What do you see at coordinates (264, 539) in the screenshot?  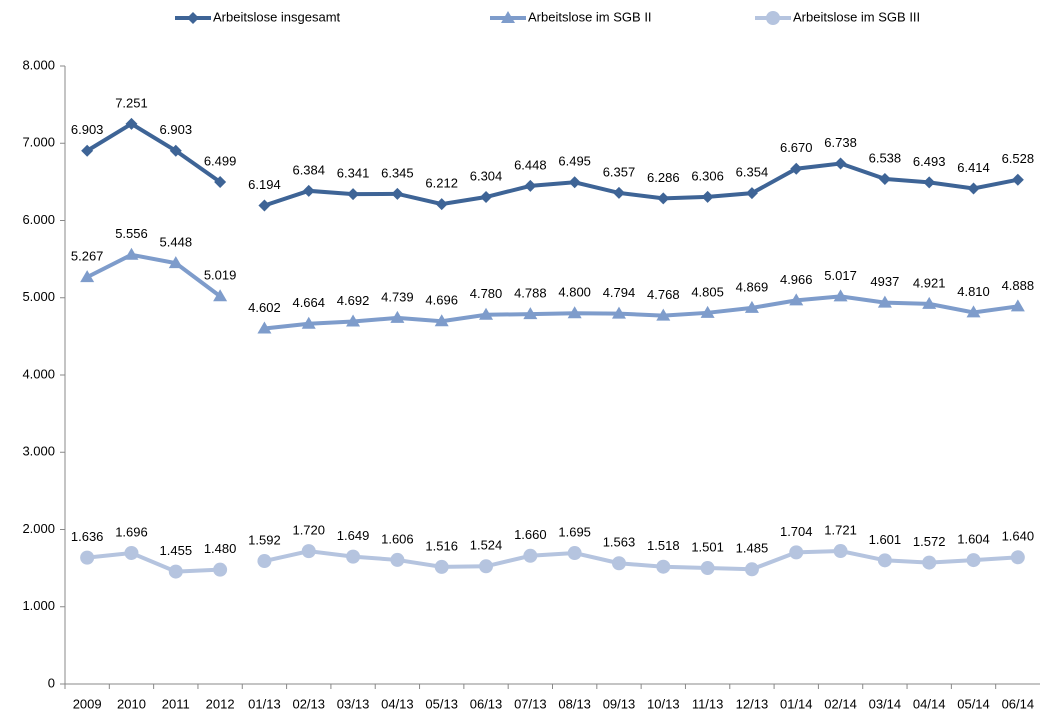 I see `data-label: 1.592` at bounding box center [264, 539].